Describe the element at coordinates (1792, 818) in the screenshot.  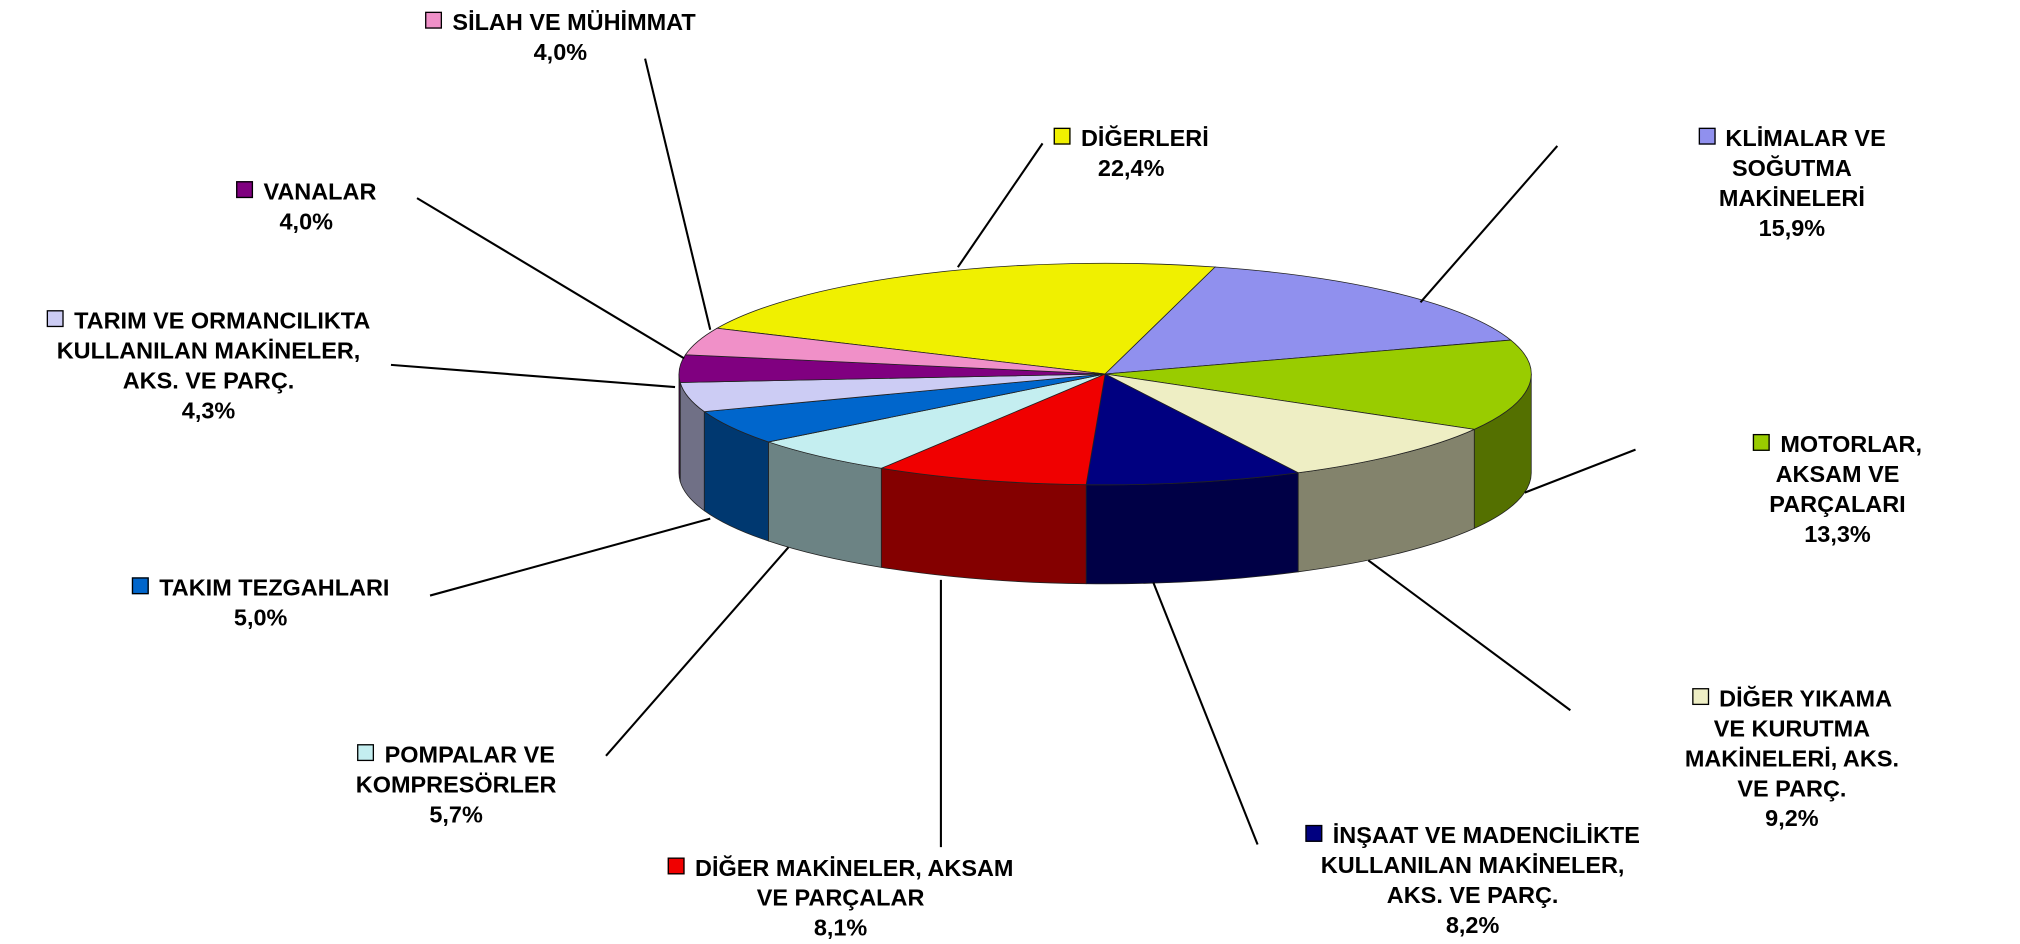
I see `value-label: 9,2%` at that location.